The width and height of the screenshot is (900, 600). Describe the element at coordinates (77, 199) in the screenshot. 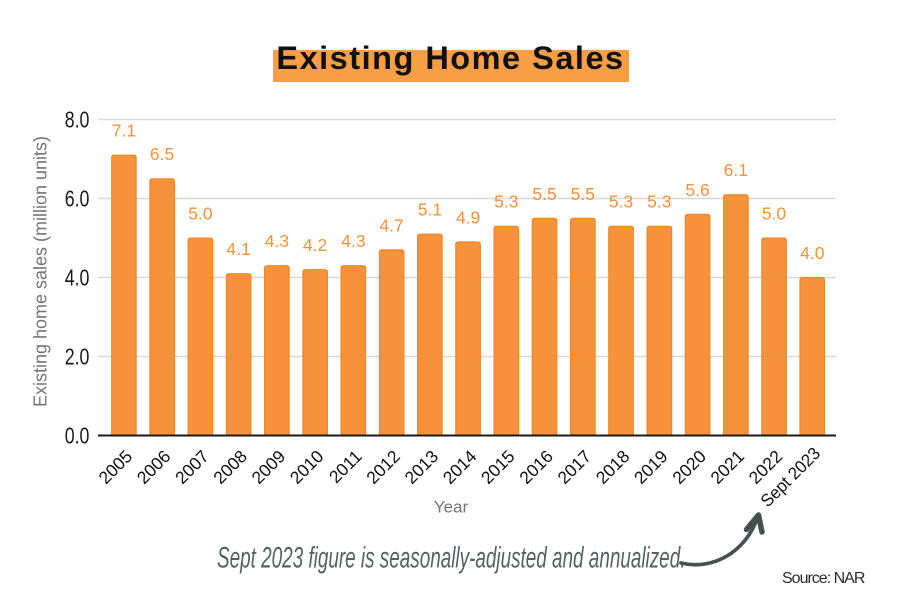

I see `svg-text: 6.0` at that location.